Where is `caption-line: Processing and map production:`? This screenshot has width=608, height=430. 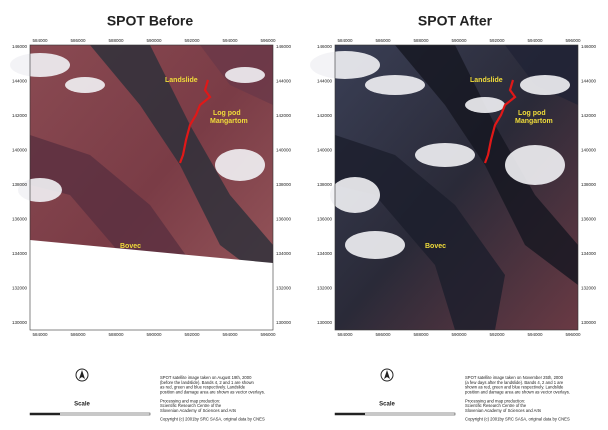
caption-line: Processing and map production: is located at coordinates (495, 400).